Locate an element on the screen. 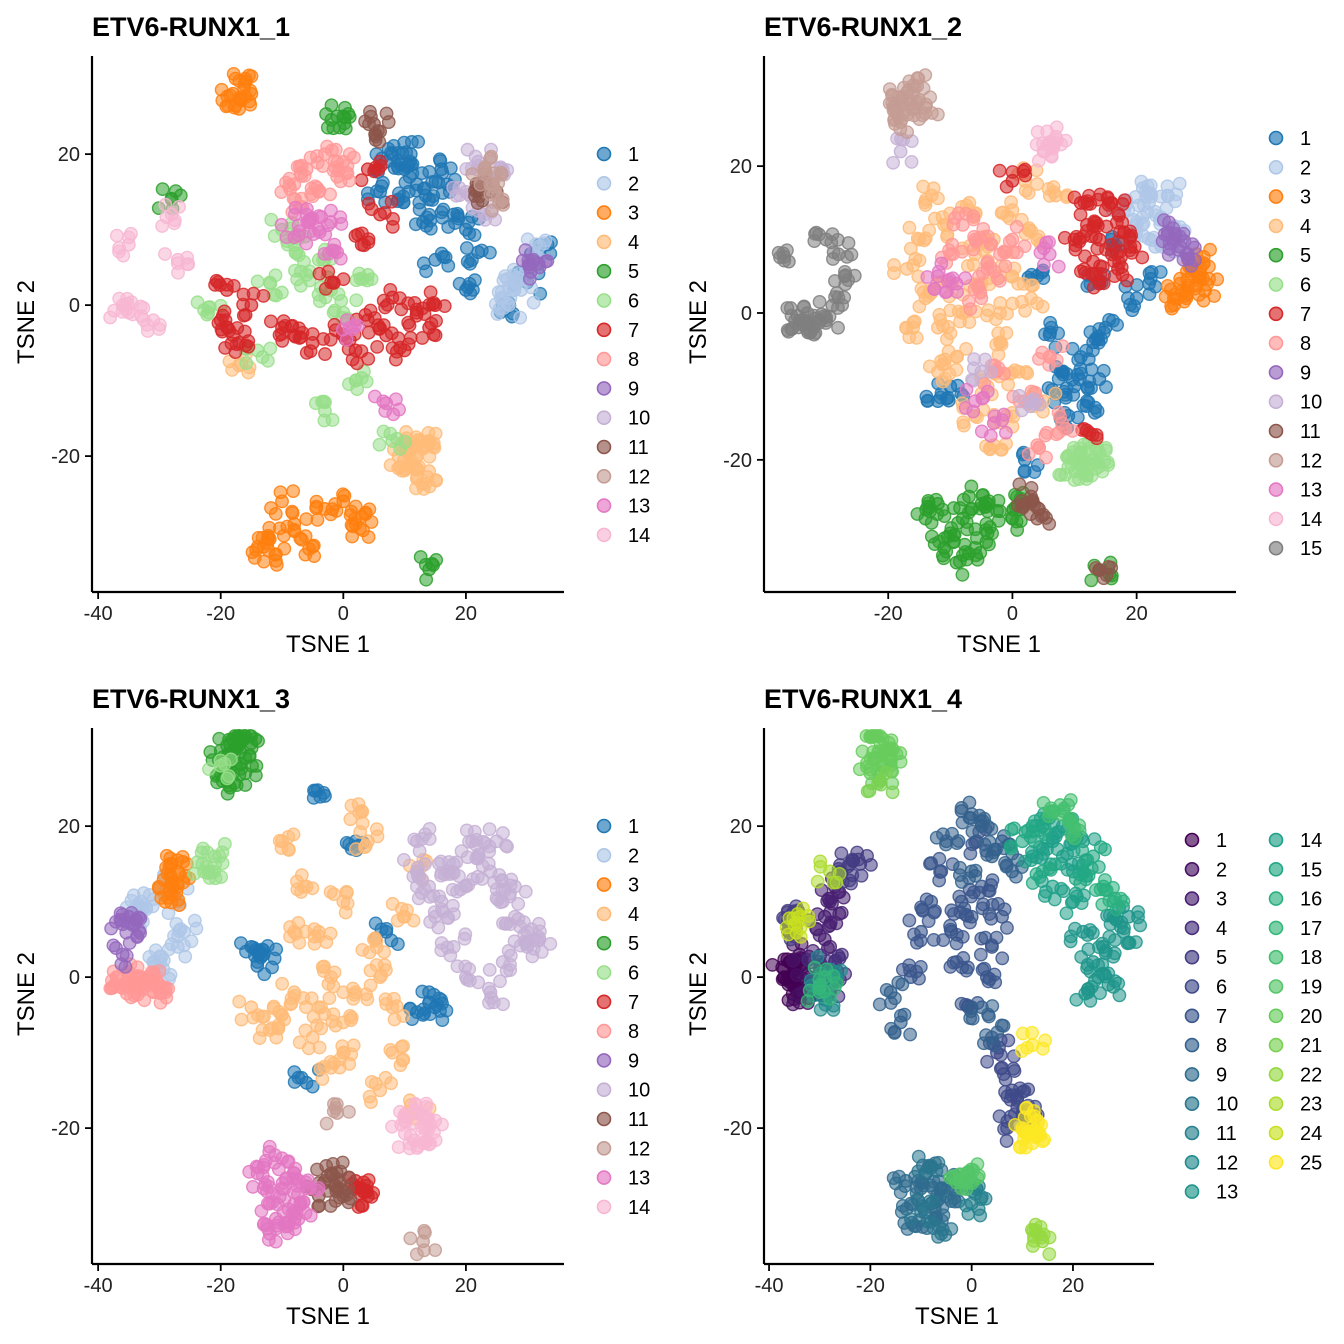 The height and width of the screenshot is (1344, 1344). legend-label: 10 is located at coordinates (639, 419).